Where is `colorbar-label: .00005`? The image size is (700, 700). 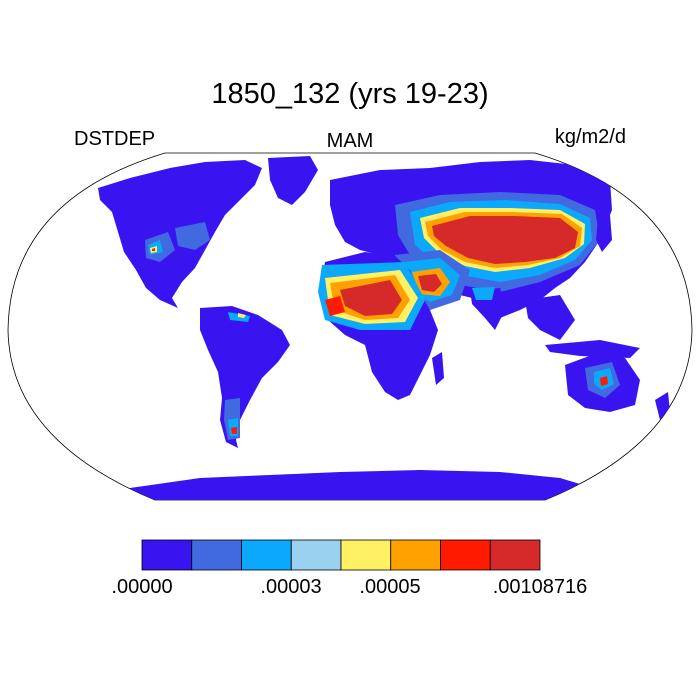
colorbar-label: .00005 is located at coordinates (390, 587).